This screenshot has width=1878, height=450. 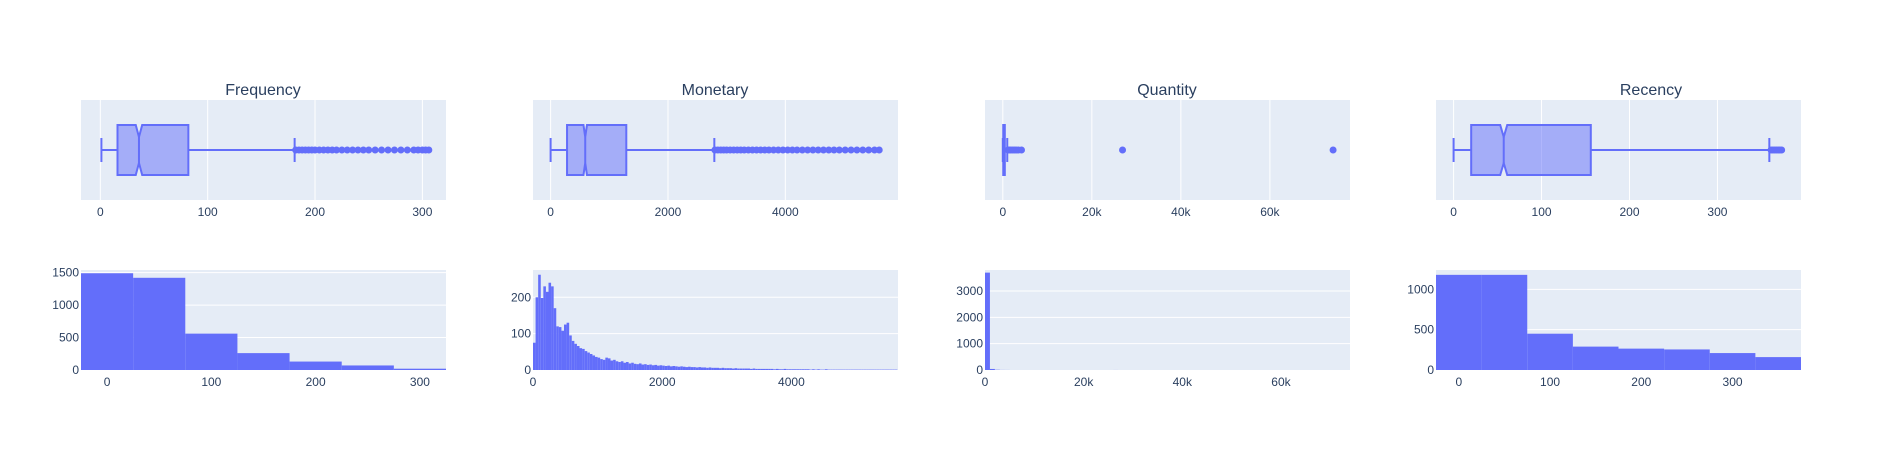 What do you see at coordinates (969, 291) in the screenshot?
I see `y-tick-label: 3000` at bounding box center [969, 291].